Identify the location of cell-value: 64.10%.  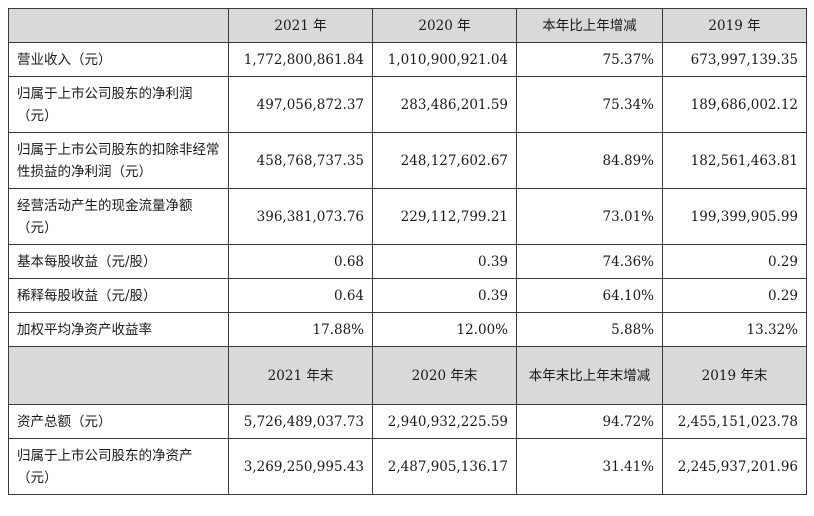
(589, 295).